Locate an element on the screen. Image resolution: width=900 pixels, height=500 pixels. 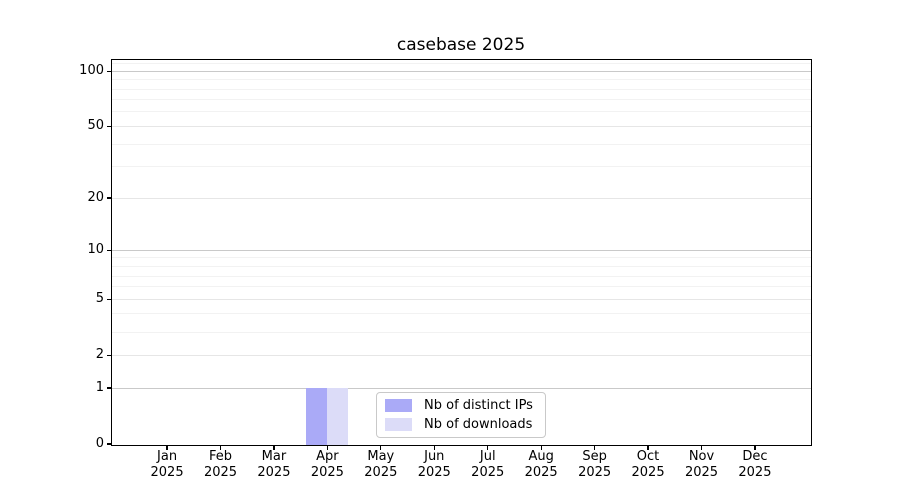
chart-title: casebase 2025 is located at coordinates (461, 45).